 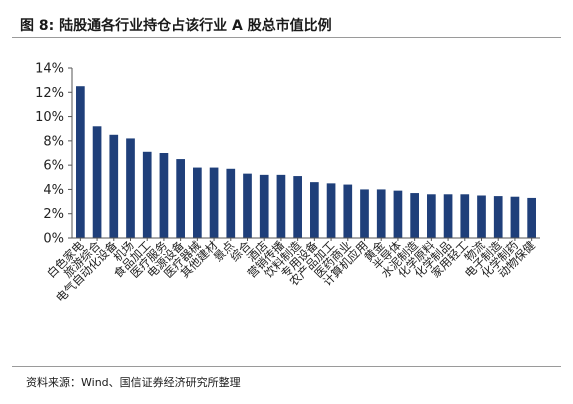 What do you see at coordinates (49, 93) in the screenshot?
I see `y-tick-label: 12%` at bounding box center [49, 93].